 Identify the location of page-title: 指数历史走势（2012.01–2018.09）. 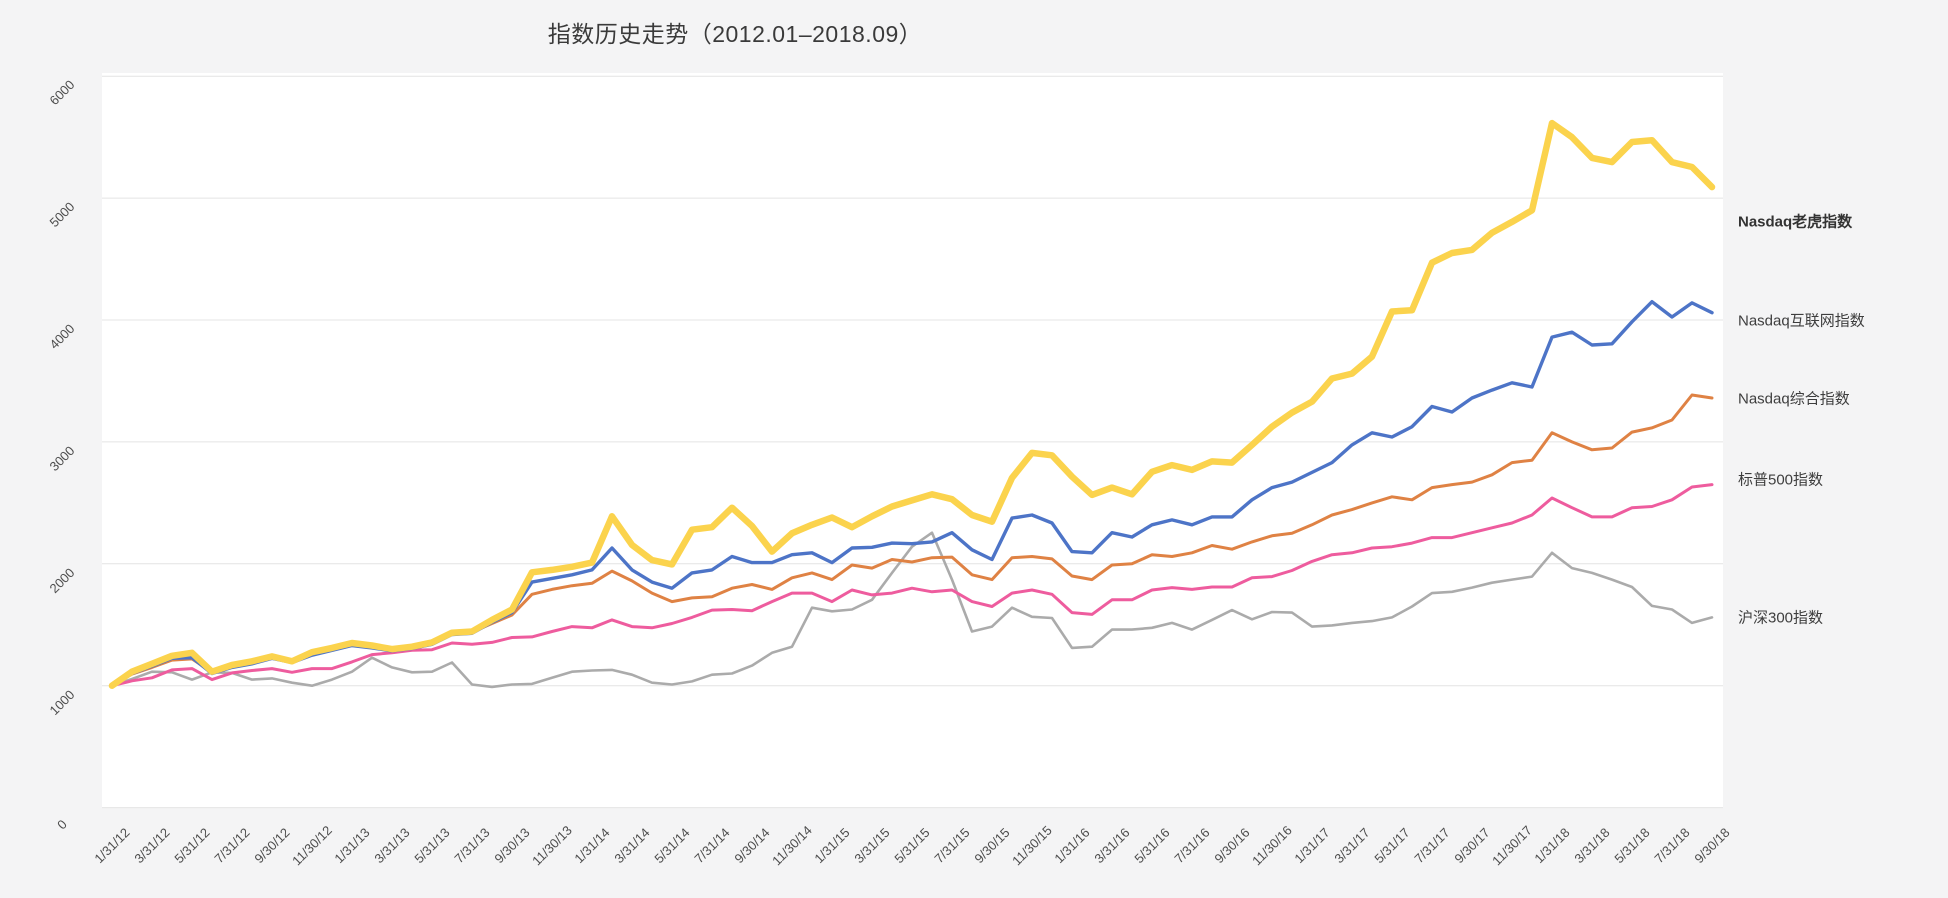
(735, 34).